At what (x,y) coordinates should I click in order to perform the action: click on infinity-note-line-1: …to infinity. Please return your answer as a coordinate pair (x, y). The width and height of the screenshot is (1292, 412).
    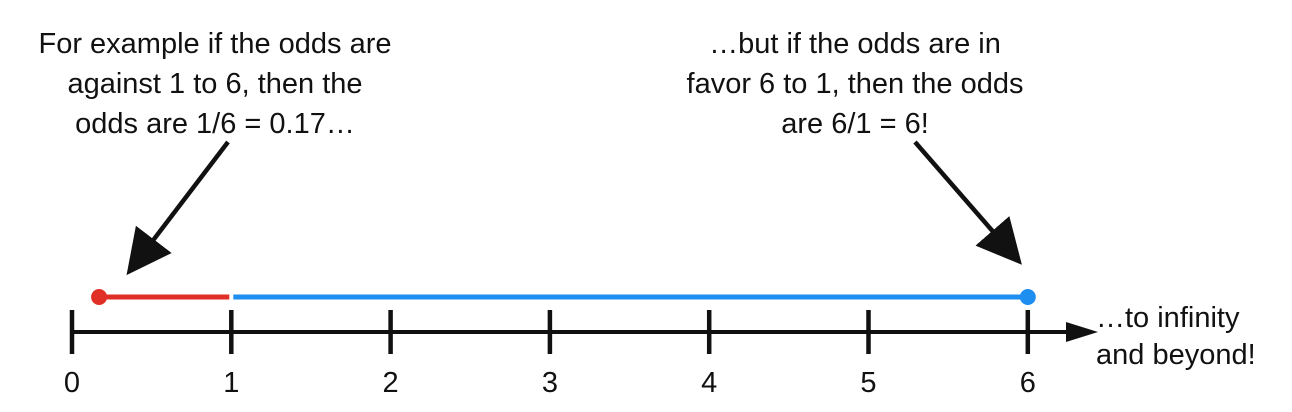
    Looking at the image, I should click on (1168, 318).